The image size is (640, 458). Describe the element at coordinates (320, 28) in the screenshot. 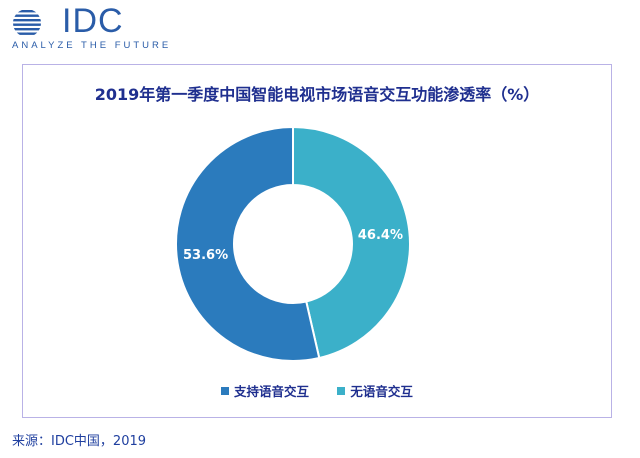

I see `header: IDC ANALYZE THE FUTURE` at that location.